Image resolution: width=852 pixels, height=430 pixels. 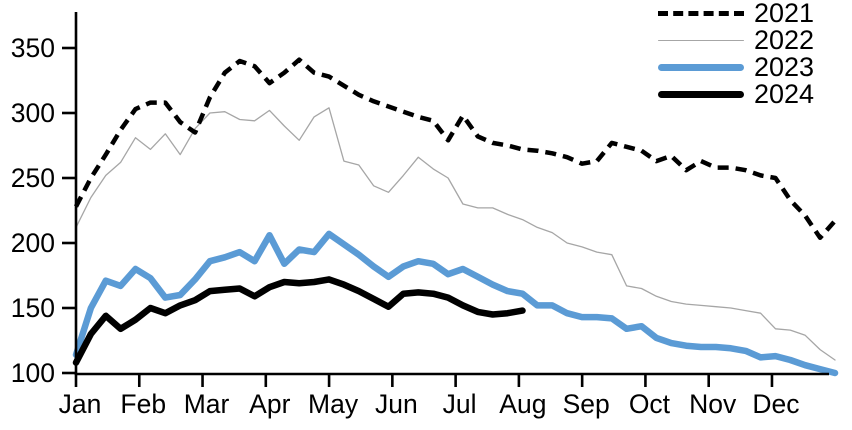 I want to click on x-axis-label: Oct, so click(x=650, y=404).